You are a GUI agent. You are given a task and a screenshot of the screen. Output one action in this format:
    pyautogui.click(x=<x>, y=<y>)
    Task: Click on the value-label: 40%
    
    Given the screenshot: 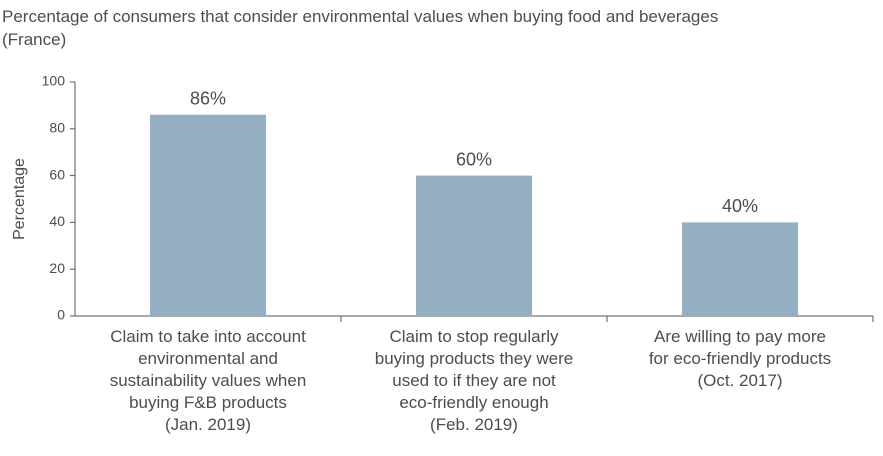 What is the action you would take?
    pyautogui.click(x=740, y=206)
    